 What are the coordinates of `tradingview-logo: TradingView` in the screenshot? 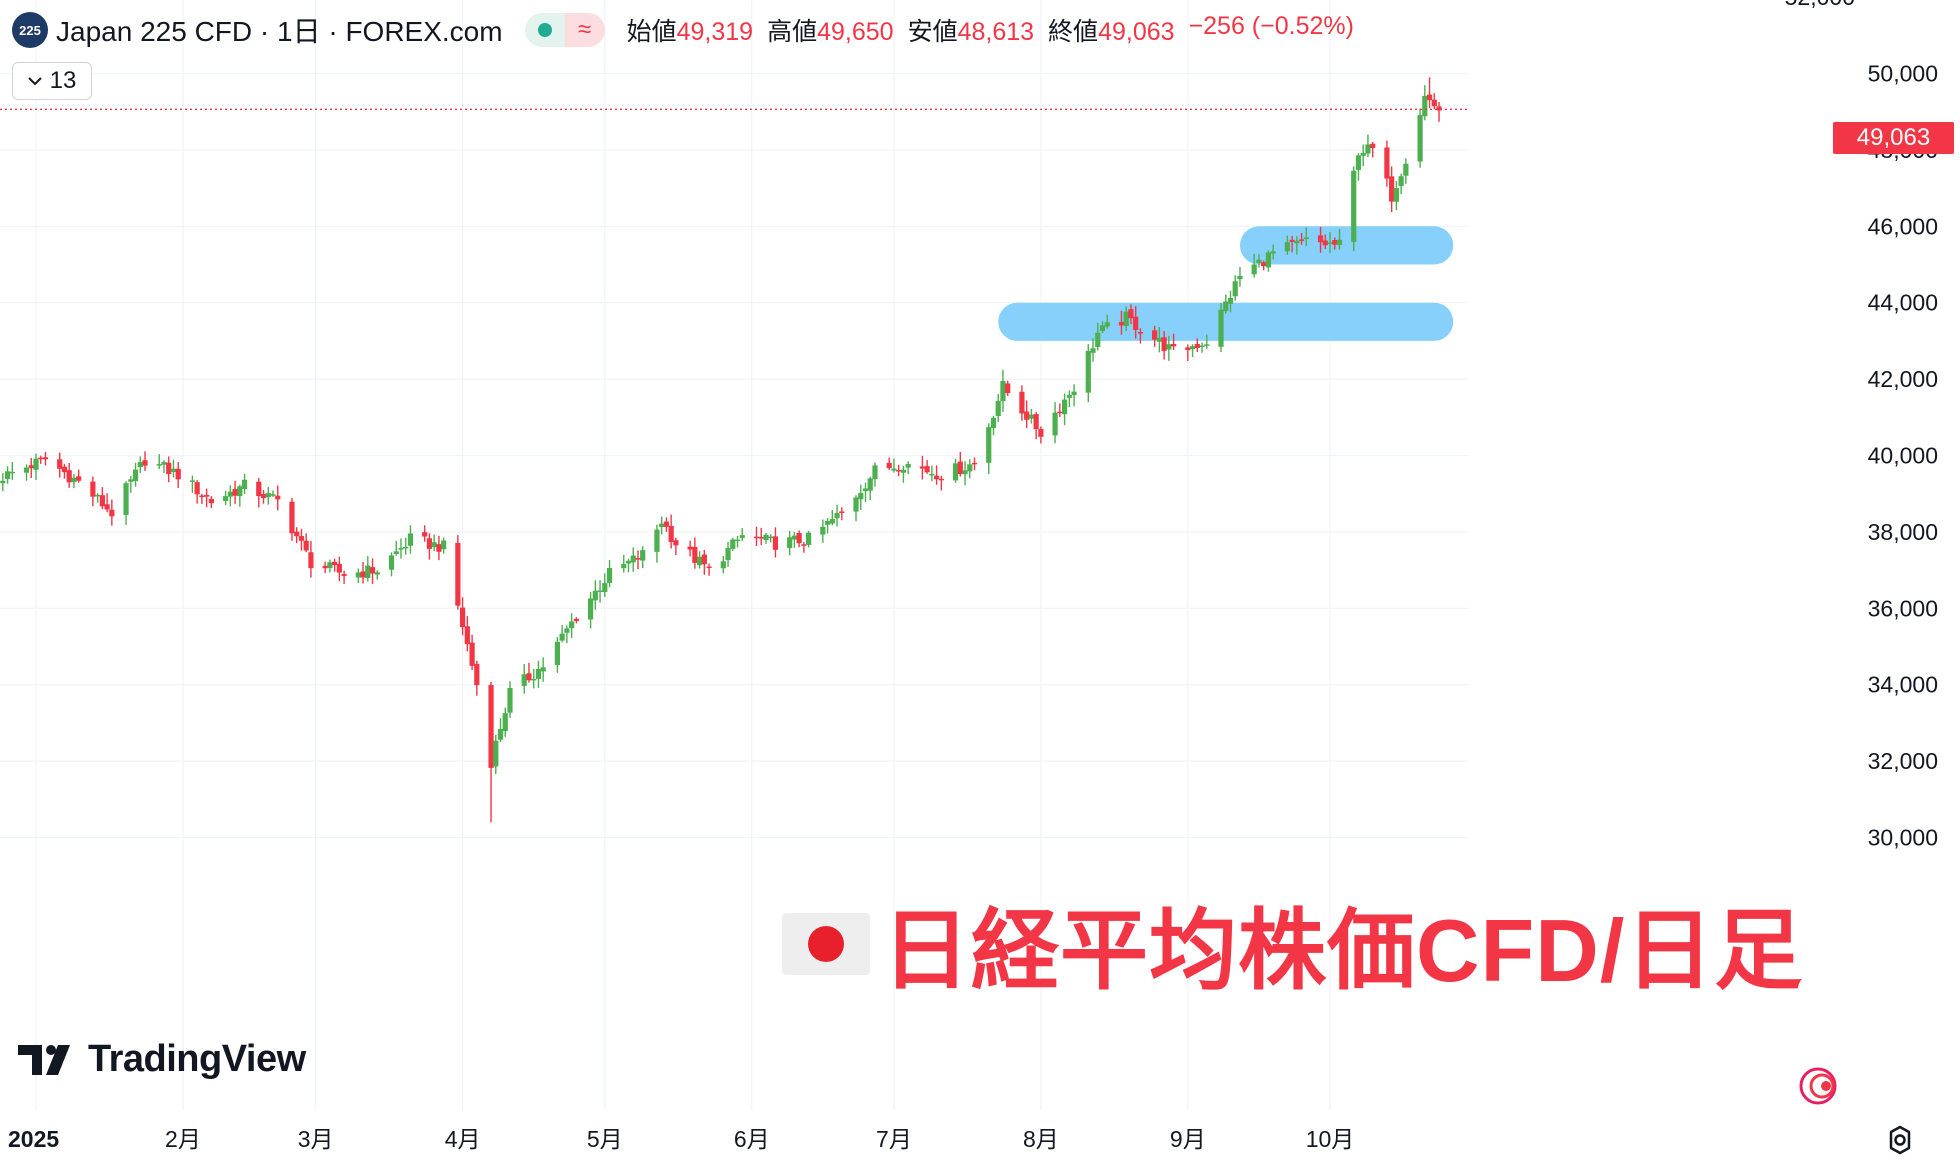 It's located at (162, 1059).